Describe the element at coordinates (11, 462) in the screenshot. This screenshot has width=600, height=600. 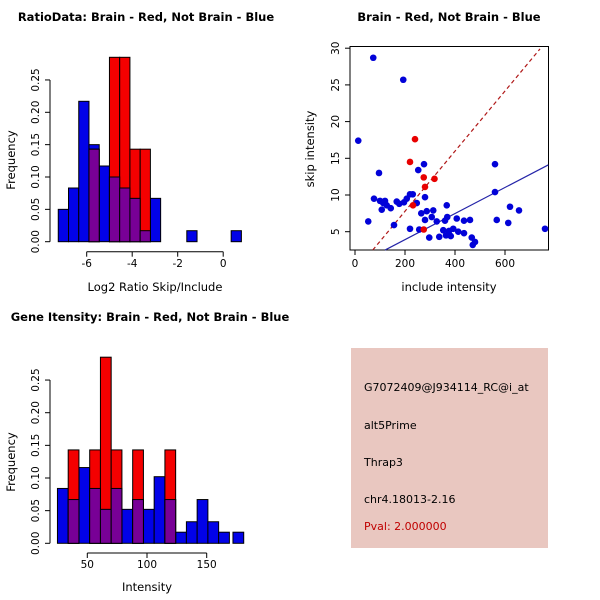
I see `y-axis-title: Frequency` at that location.